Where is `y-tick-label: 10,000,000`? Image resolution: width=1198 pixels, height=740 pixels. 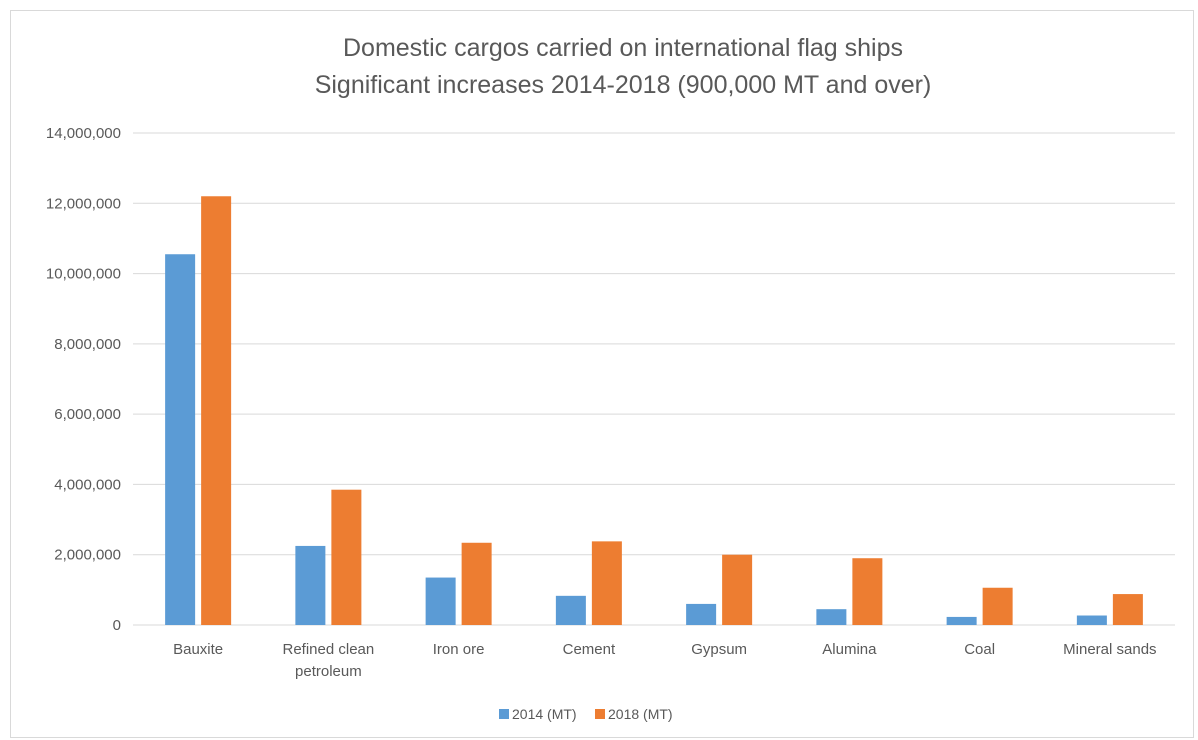 y-tick-label: 10,000,000 is located at coordinates (83, 274).